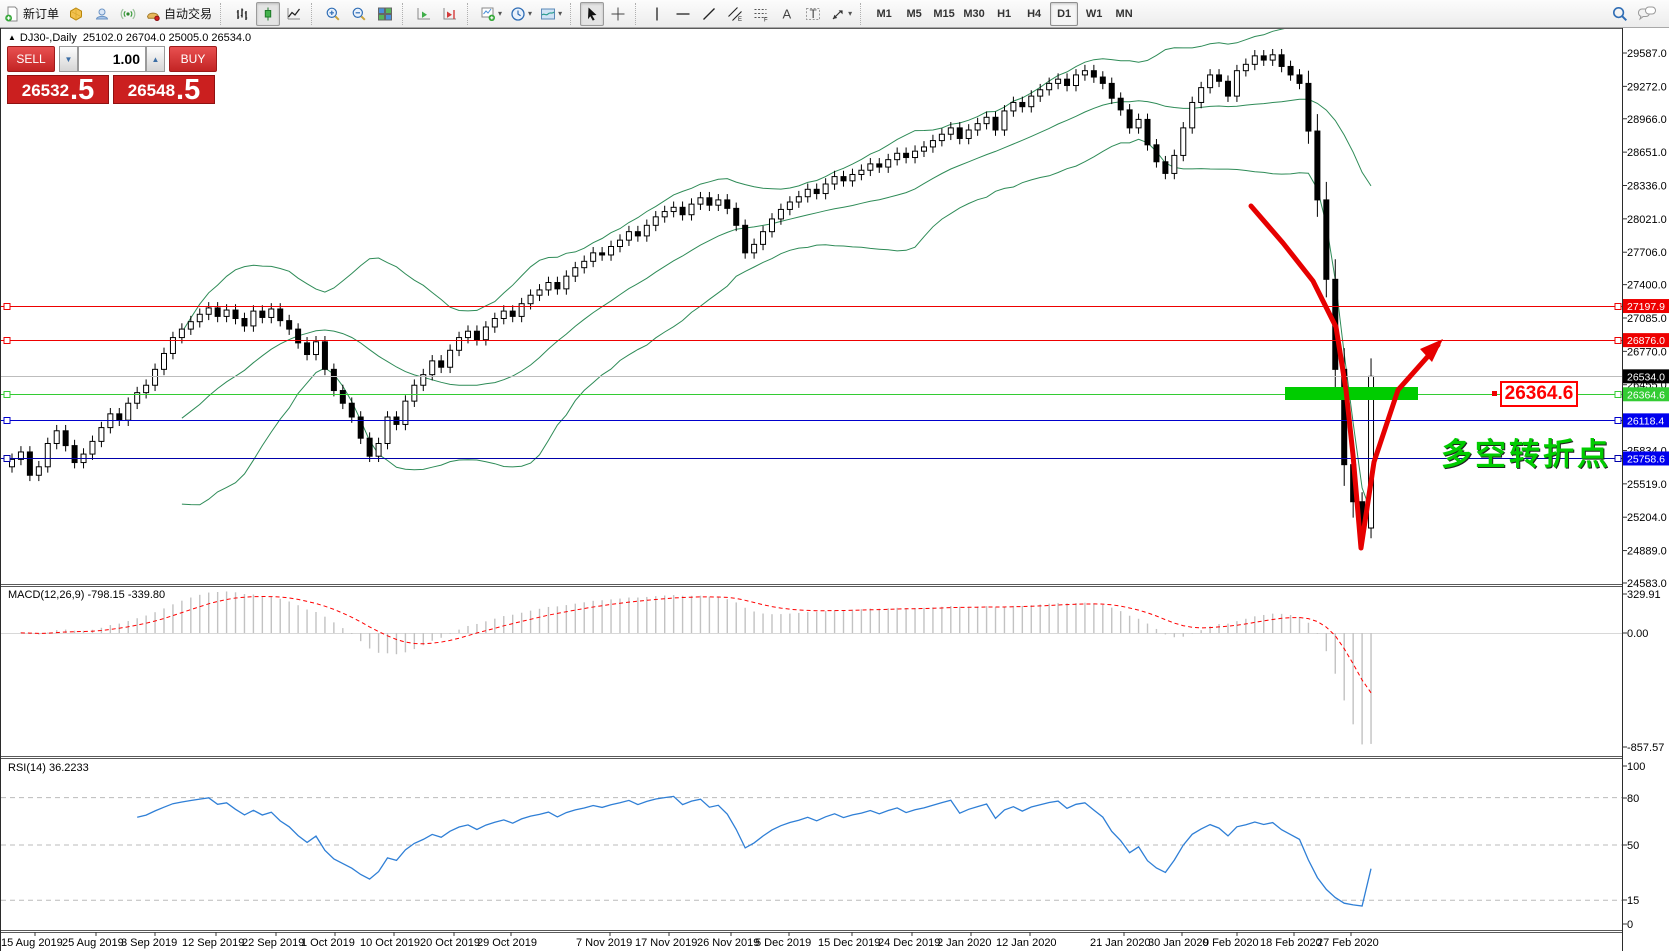  Describe the element at coordinates (837, 14) in the screenshot. I see `shapes-arrow-icon` at that location.